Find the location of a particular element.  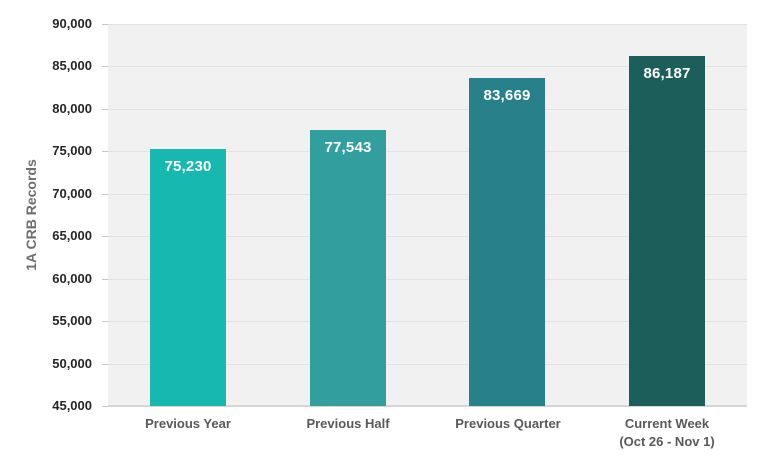

y-tick-label: 45,000 is located at coordinates (72, 405).